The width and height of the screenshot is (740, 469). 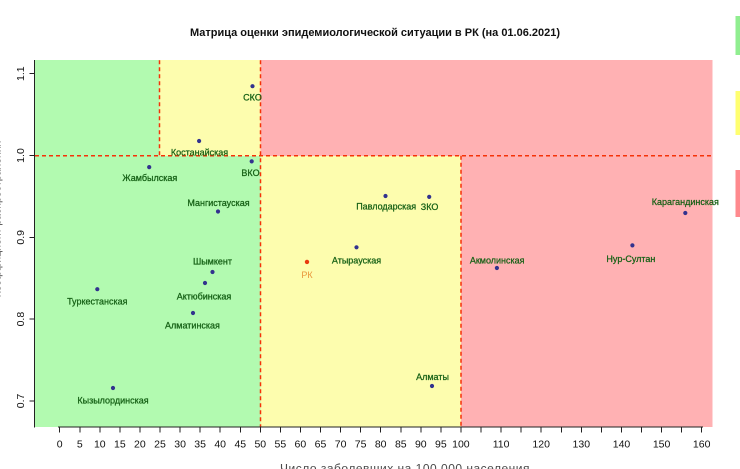 What do you see at coordinates (218, 203) in the screenshot?
I see `svg-text: Мангистауская` at bounding box center [218, 203].